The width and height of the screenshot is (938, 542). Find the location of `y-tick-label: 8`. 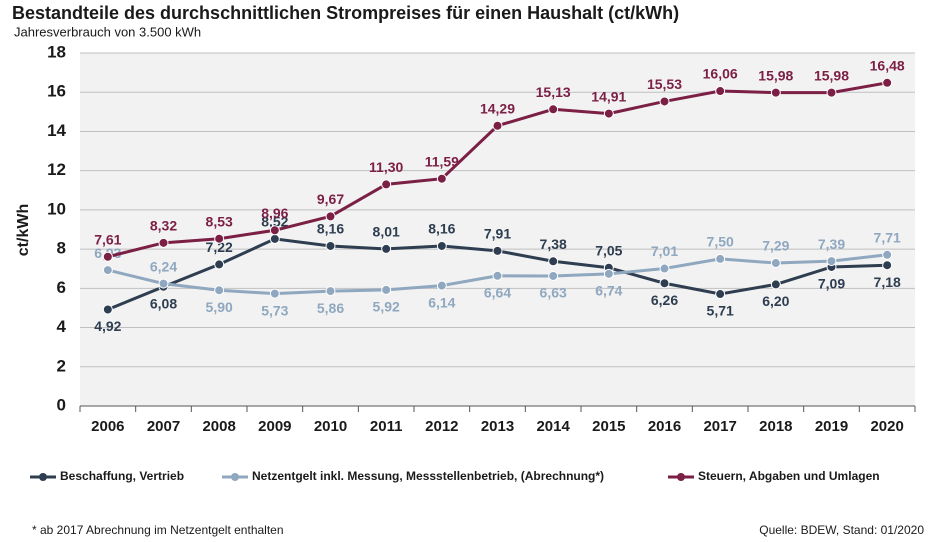

y-tick-label: 8 is located at coordinates (61, 248).